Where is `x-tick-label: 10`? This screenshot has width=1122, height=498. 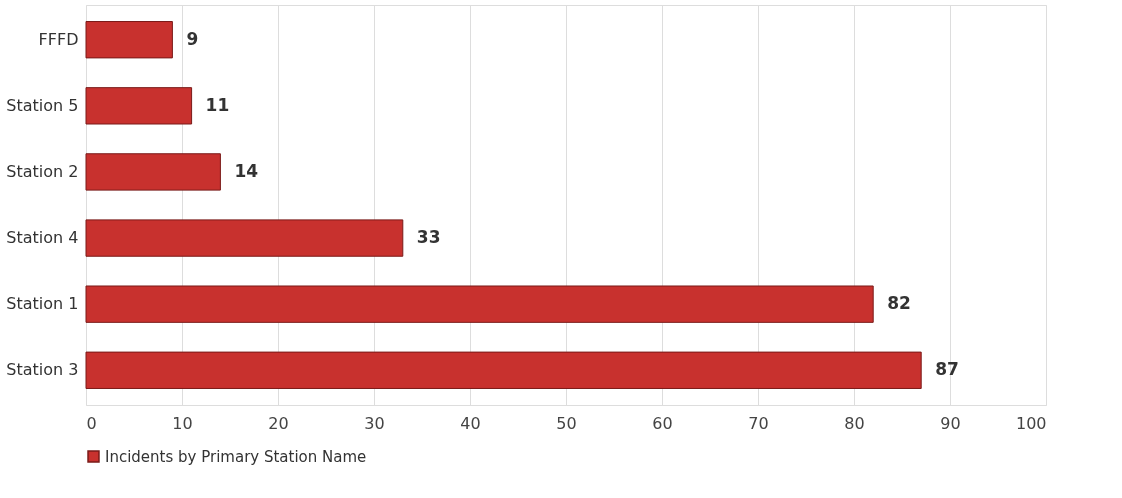
x-tick-label: 10 is located at coordinates (182, 423).